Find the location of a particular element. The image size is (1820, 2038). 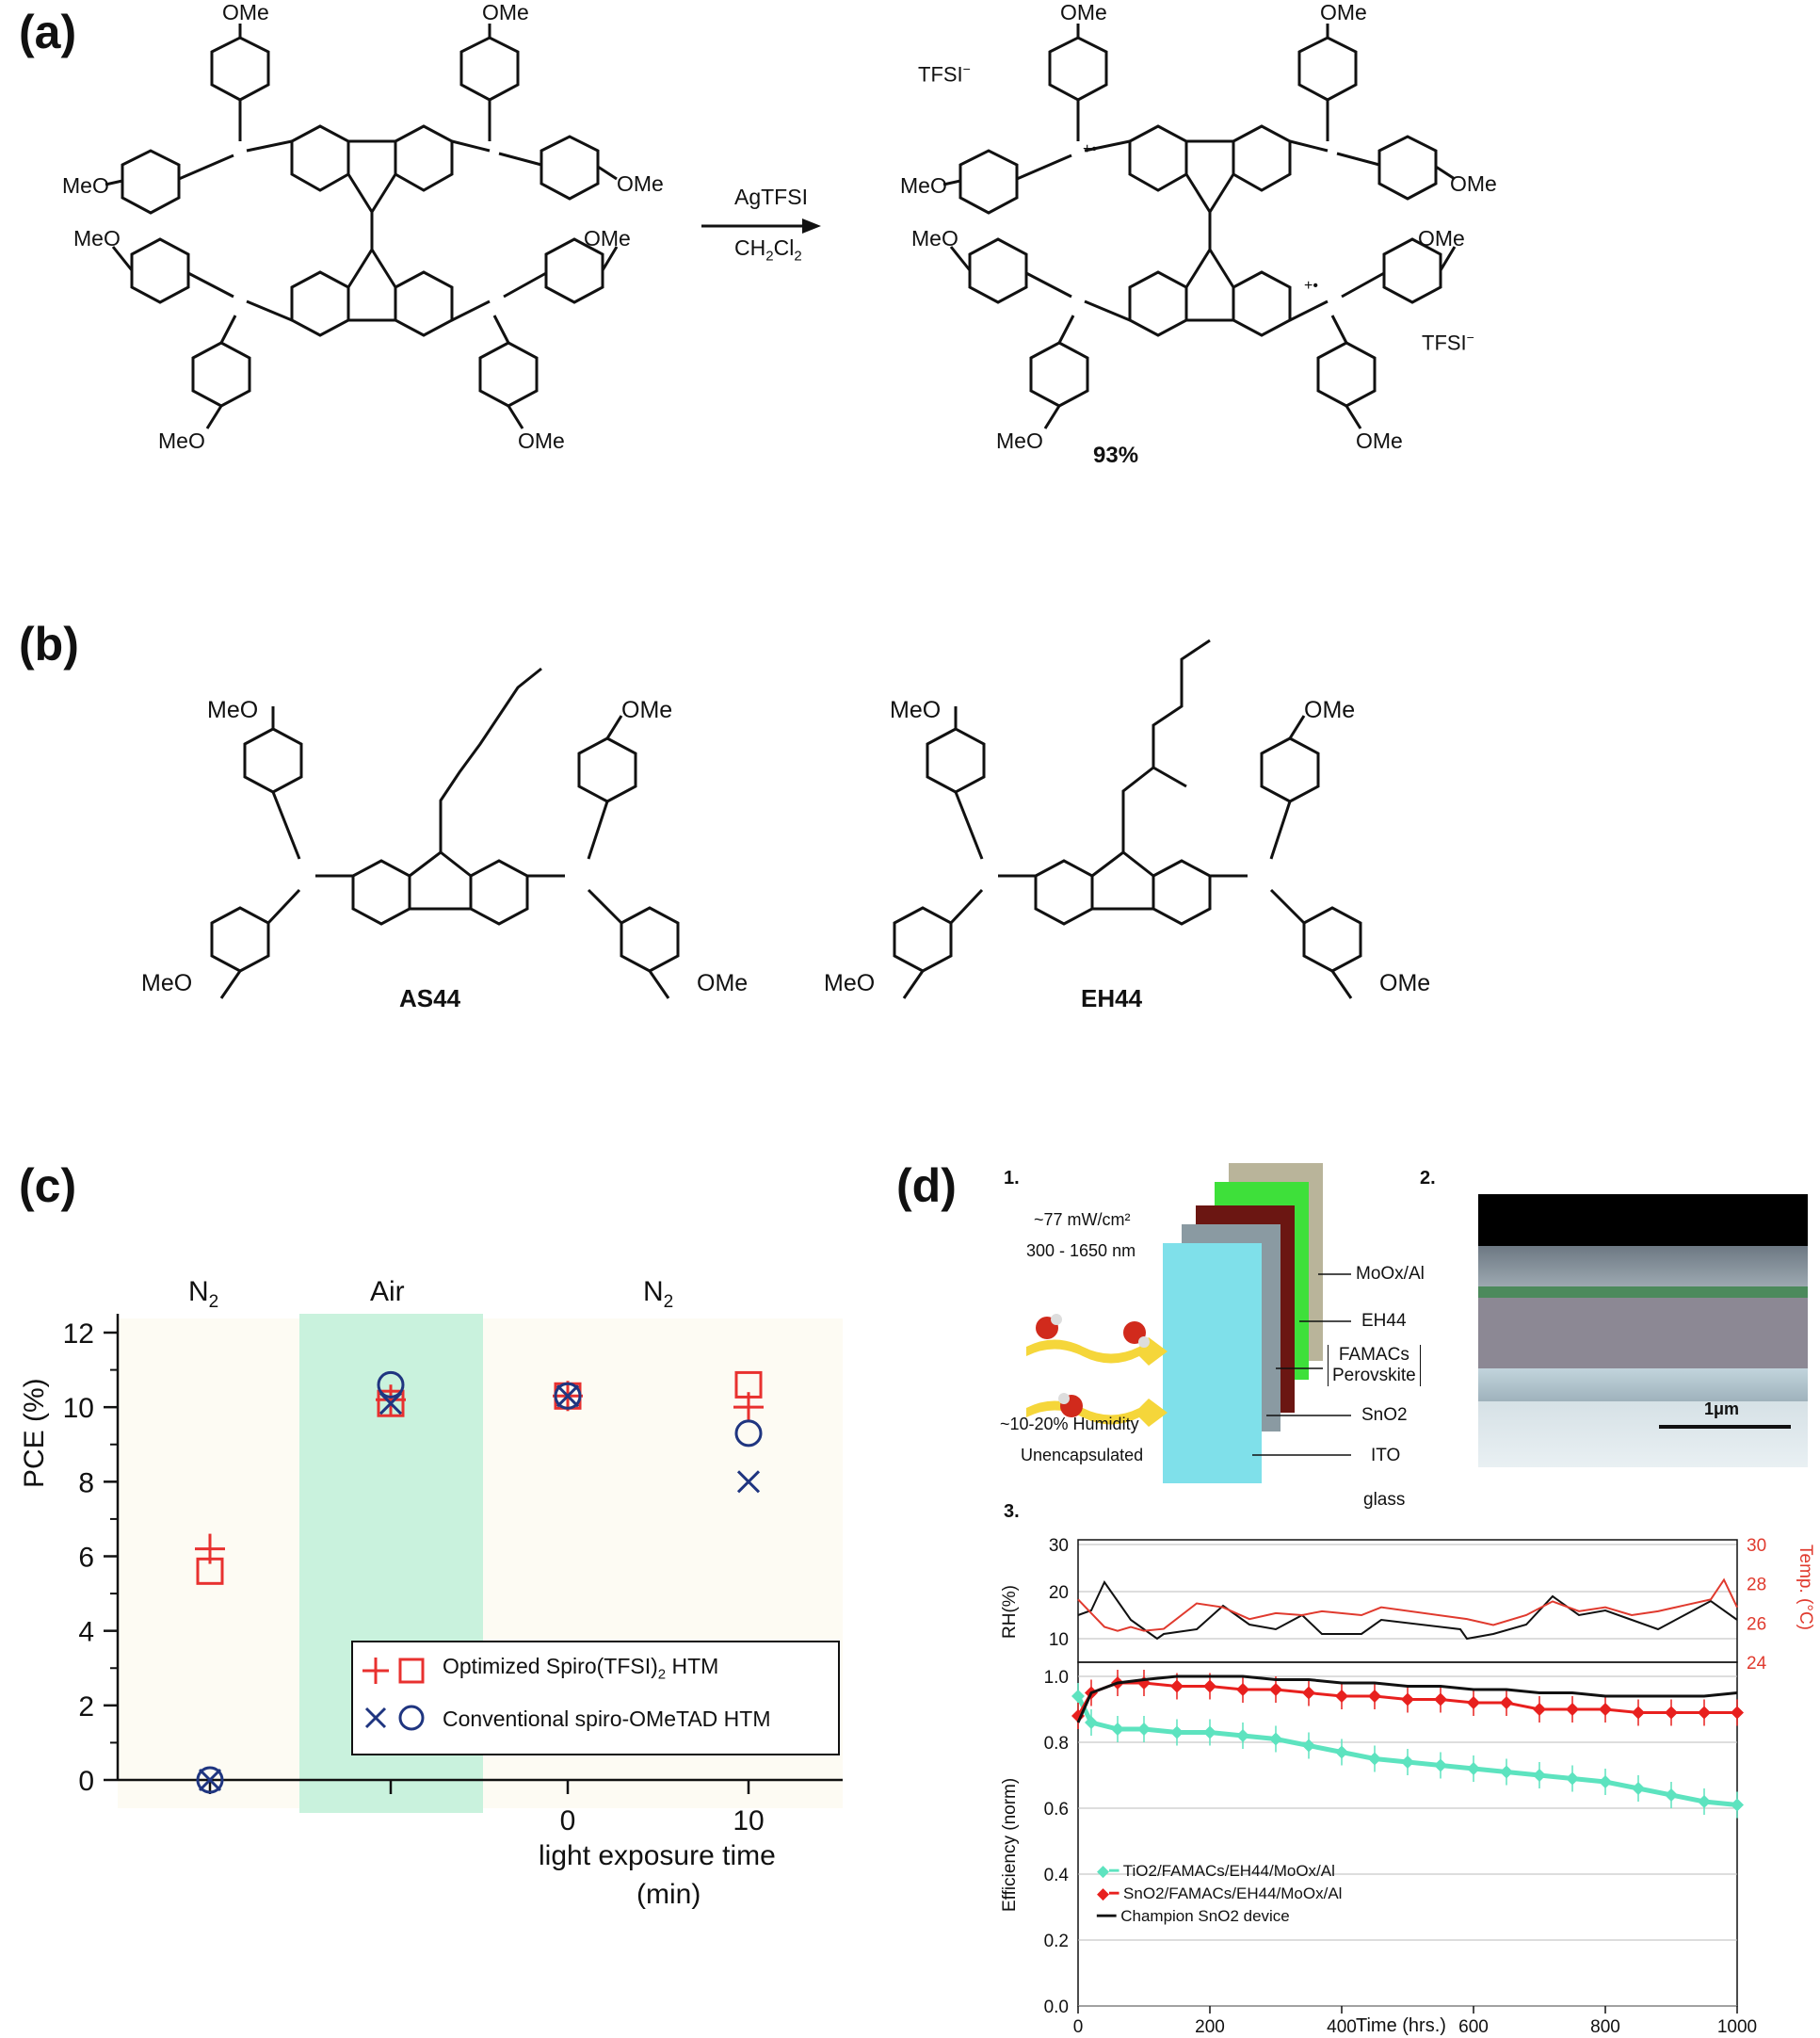

legend-markers is located at coordinates (393, 1695).